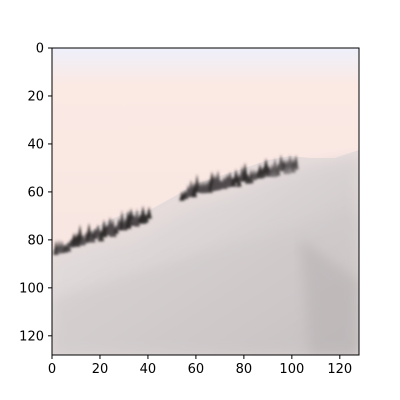 This screenshot has height=400, width=400. What do you see at coordinates (148, 369) in the screenshot?
I see `x-tick-label: 40` at bounding box center [148, 369].